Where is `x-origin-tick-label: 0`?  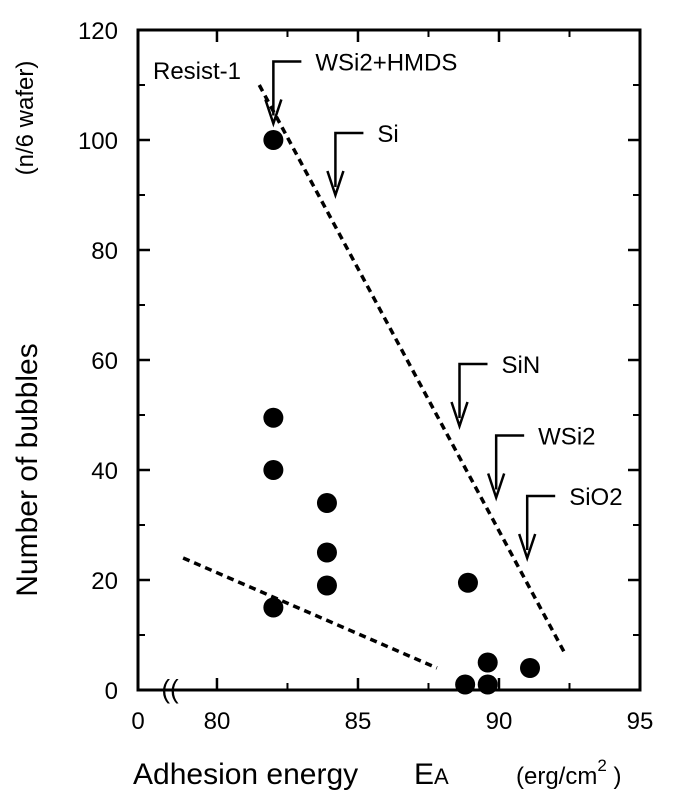
x-origin-tick-label: 0 is located at coordinates (137, 721).